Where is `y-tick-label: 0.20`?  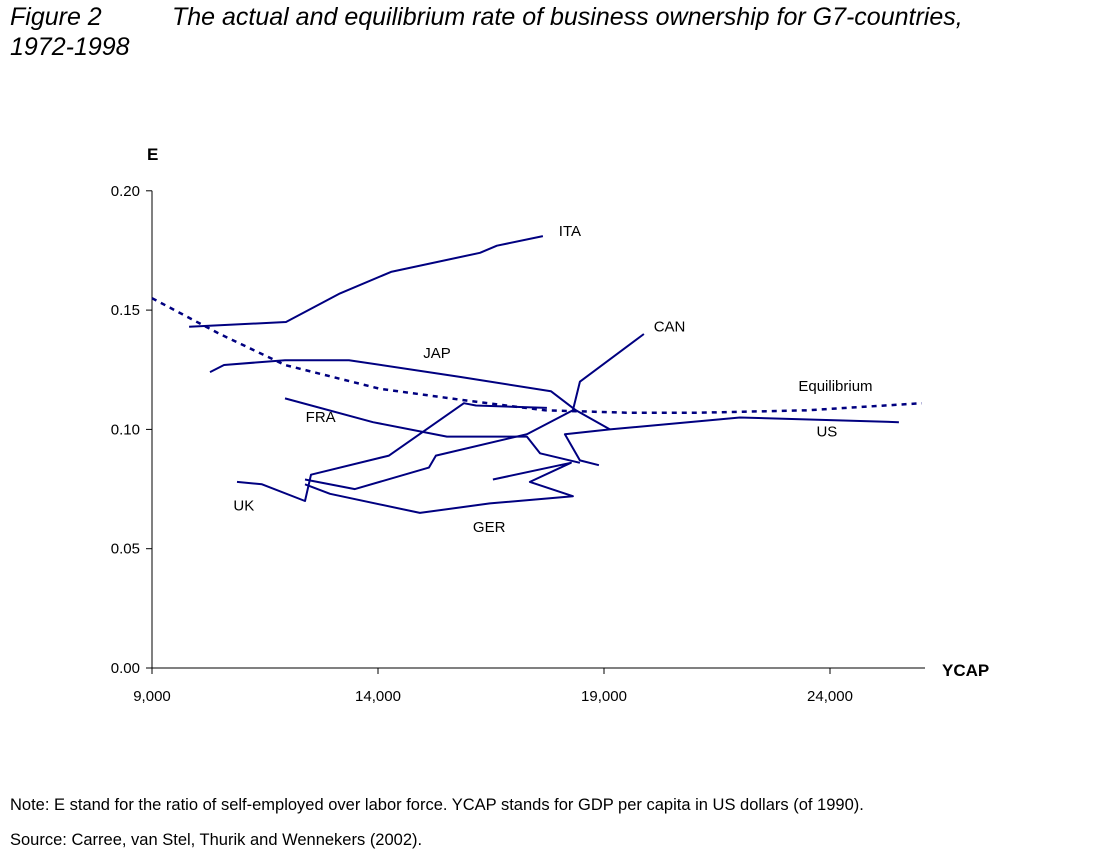 y-tick-label: 0.20 is located at coordinates (125, 191).